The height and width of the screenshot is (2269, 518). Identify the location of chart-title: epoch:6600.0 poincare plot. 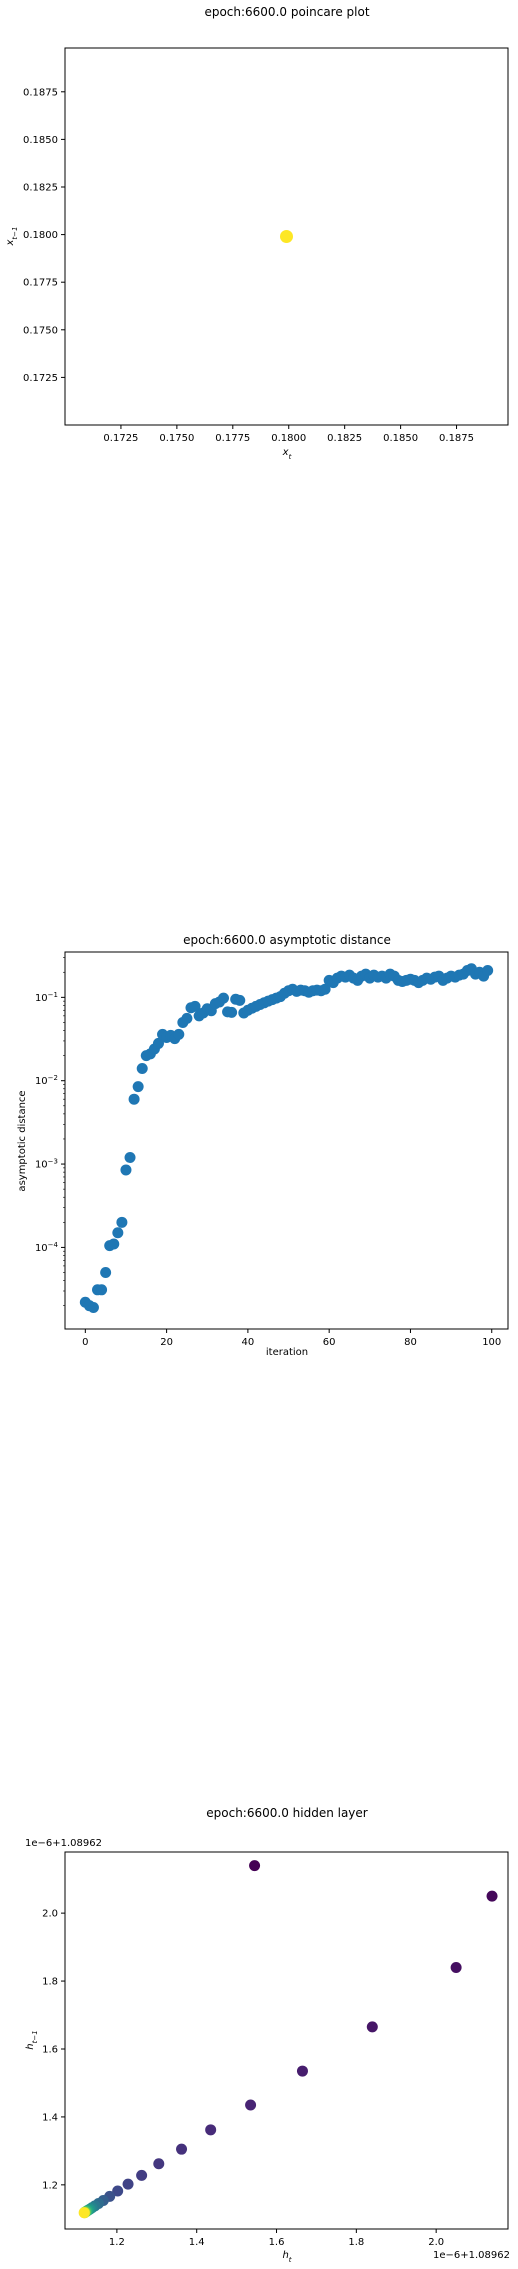
(286, 12).